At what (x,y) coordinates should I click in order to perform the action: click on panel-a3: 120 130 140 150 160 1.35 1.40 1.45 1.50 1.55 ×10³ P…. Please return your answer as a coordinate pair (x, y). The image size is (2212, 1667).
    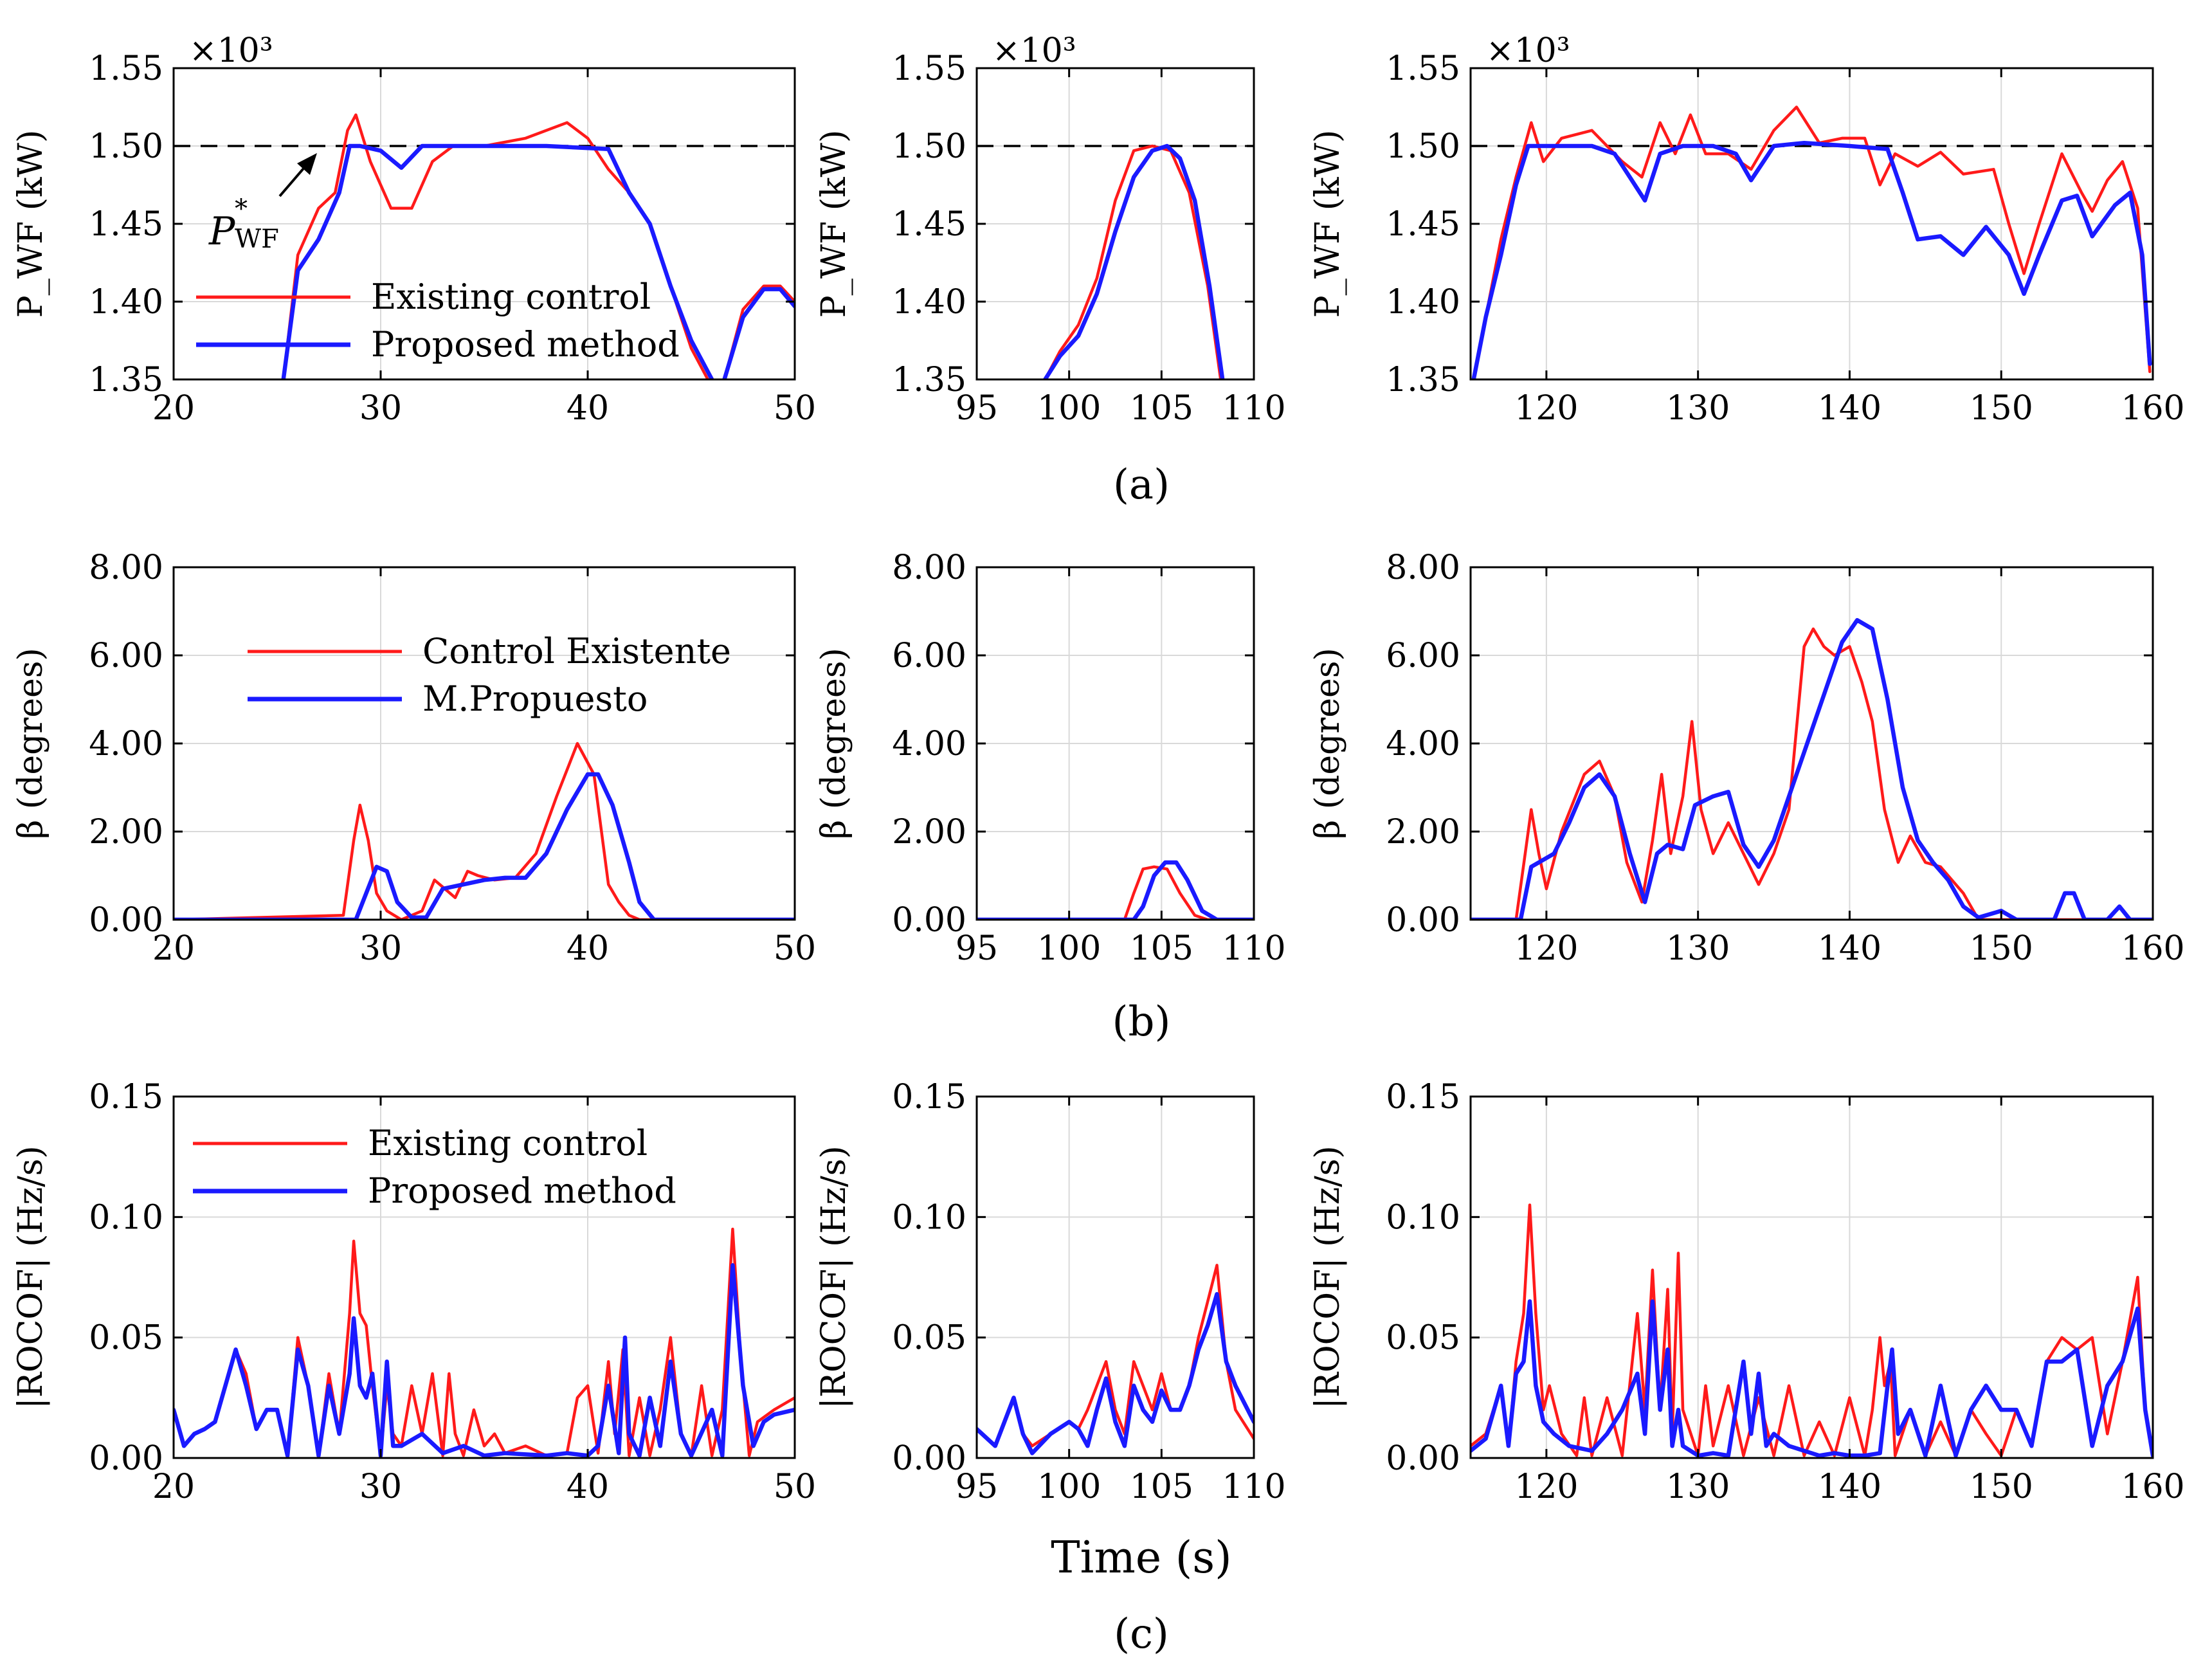
    Looking at the image, I should click on (1747, 230).